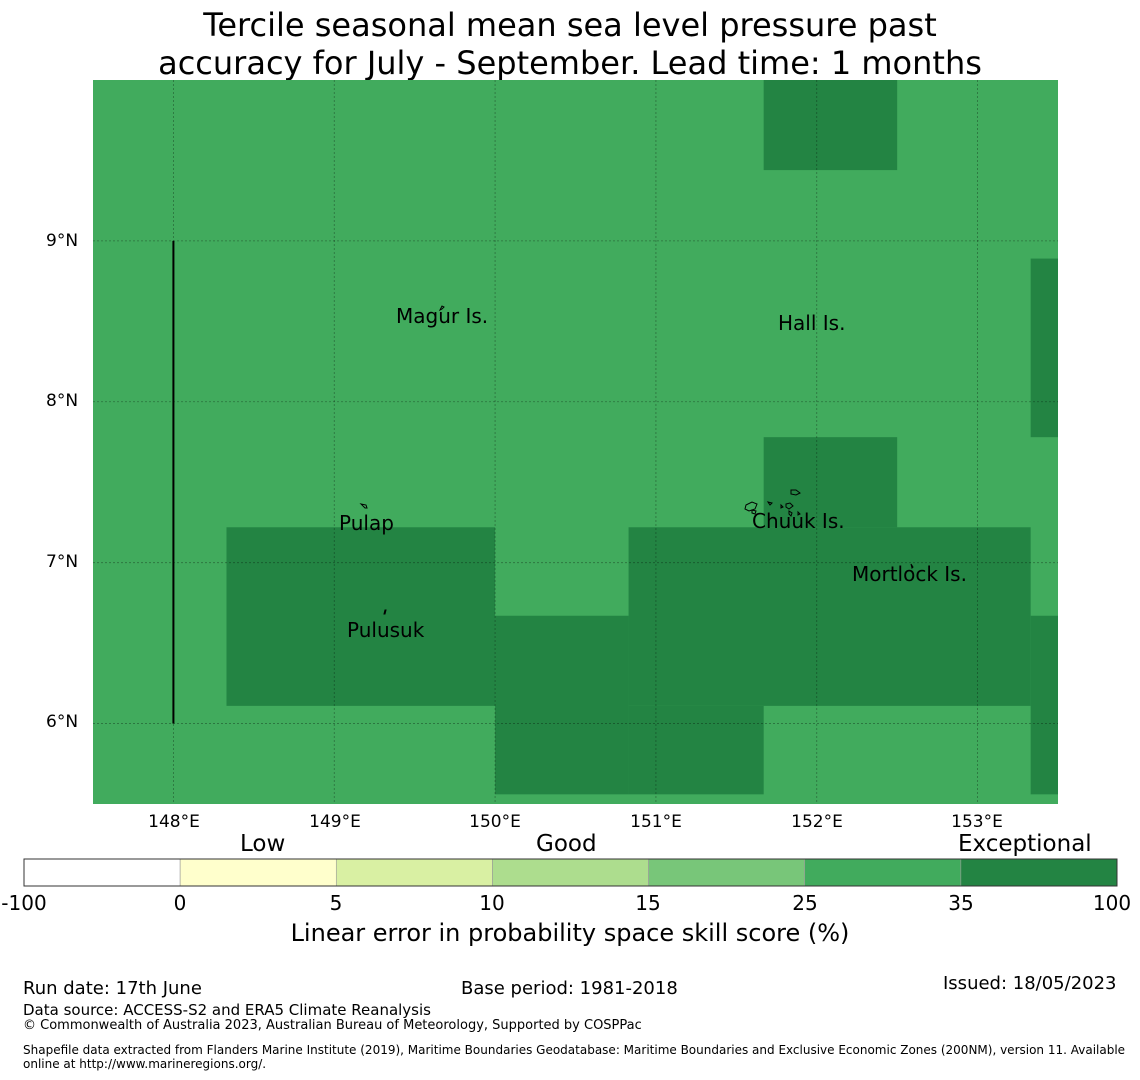  Describe the element at coordinates (442, 316) in the screenshot. I see `place-label-magur: Magur Is.` at that location.